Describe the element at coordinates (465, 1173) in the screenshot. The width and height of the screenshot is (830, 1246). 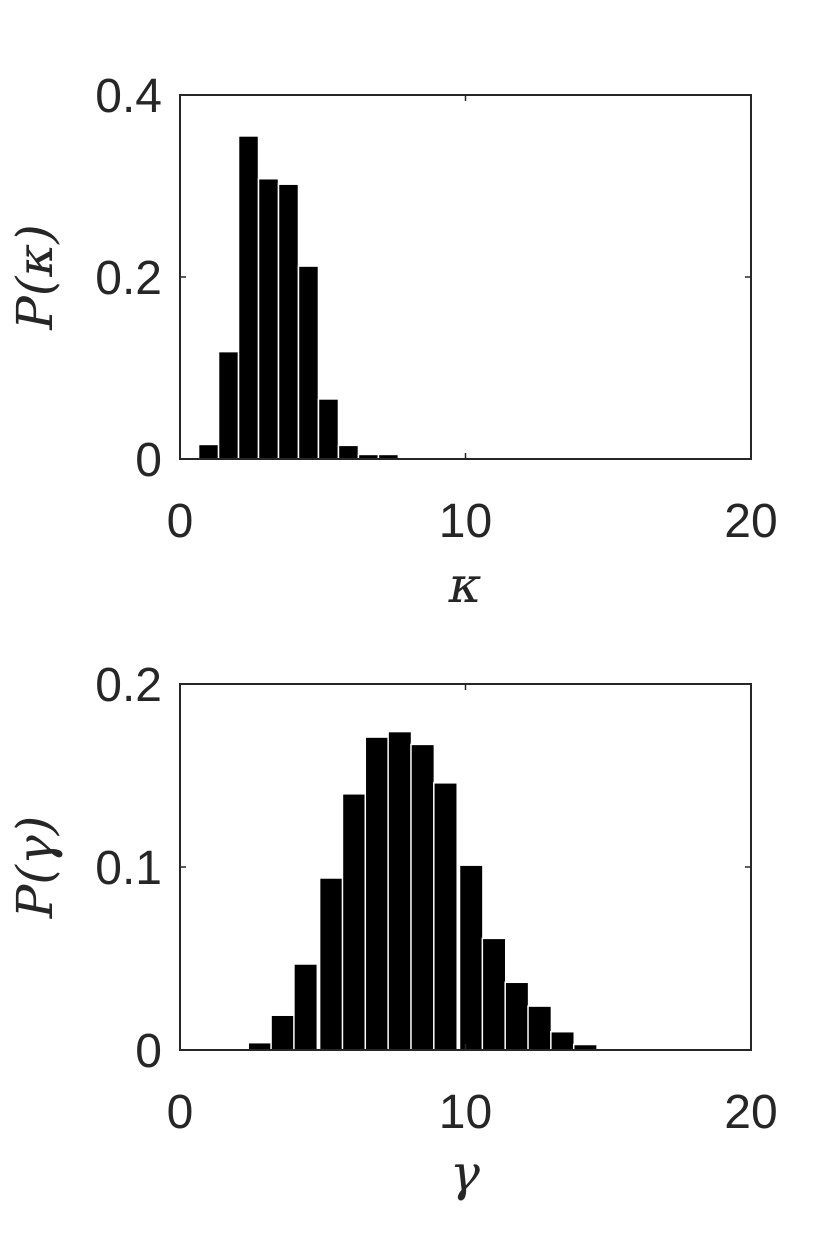
I see `gamma-x-axis-label: γ` at that location.